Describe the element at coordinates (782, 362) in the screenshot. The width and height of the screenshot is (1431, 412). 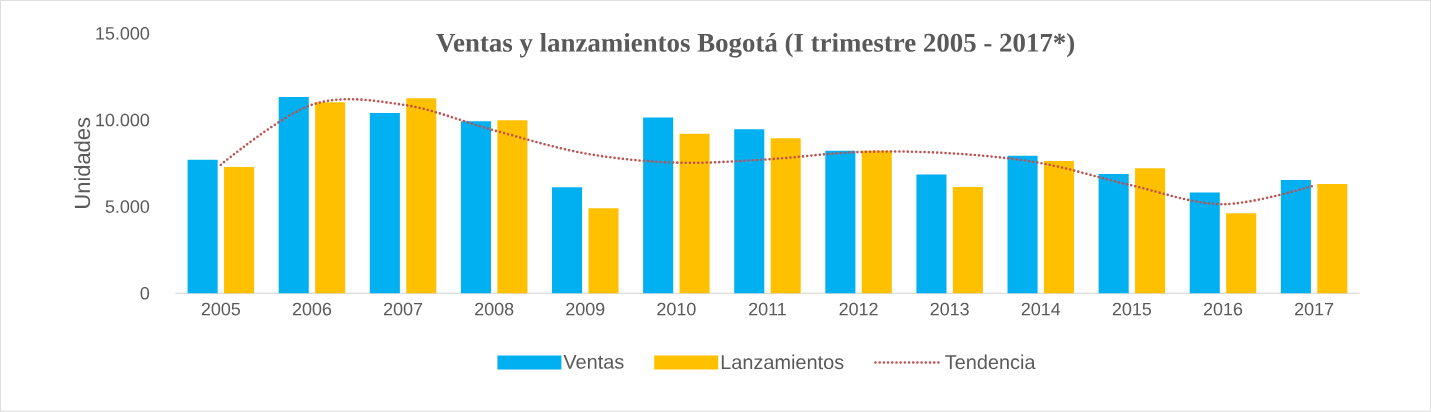
I see `legend-label: Lanzamientos` at that location.